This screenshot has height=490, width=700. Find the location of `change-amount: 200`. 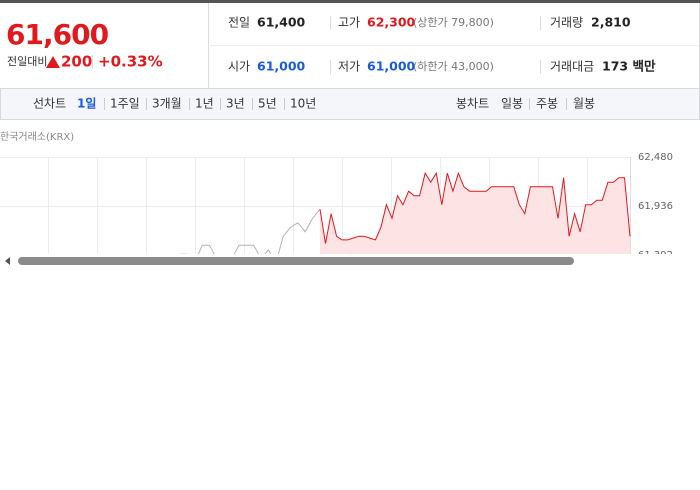

change-amount: 200 is located at coordinates (76, 62).